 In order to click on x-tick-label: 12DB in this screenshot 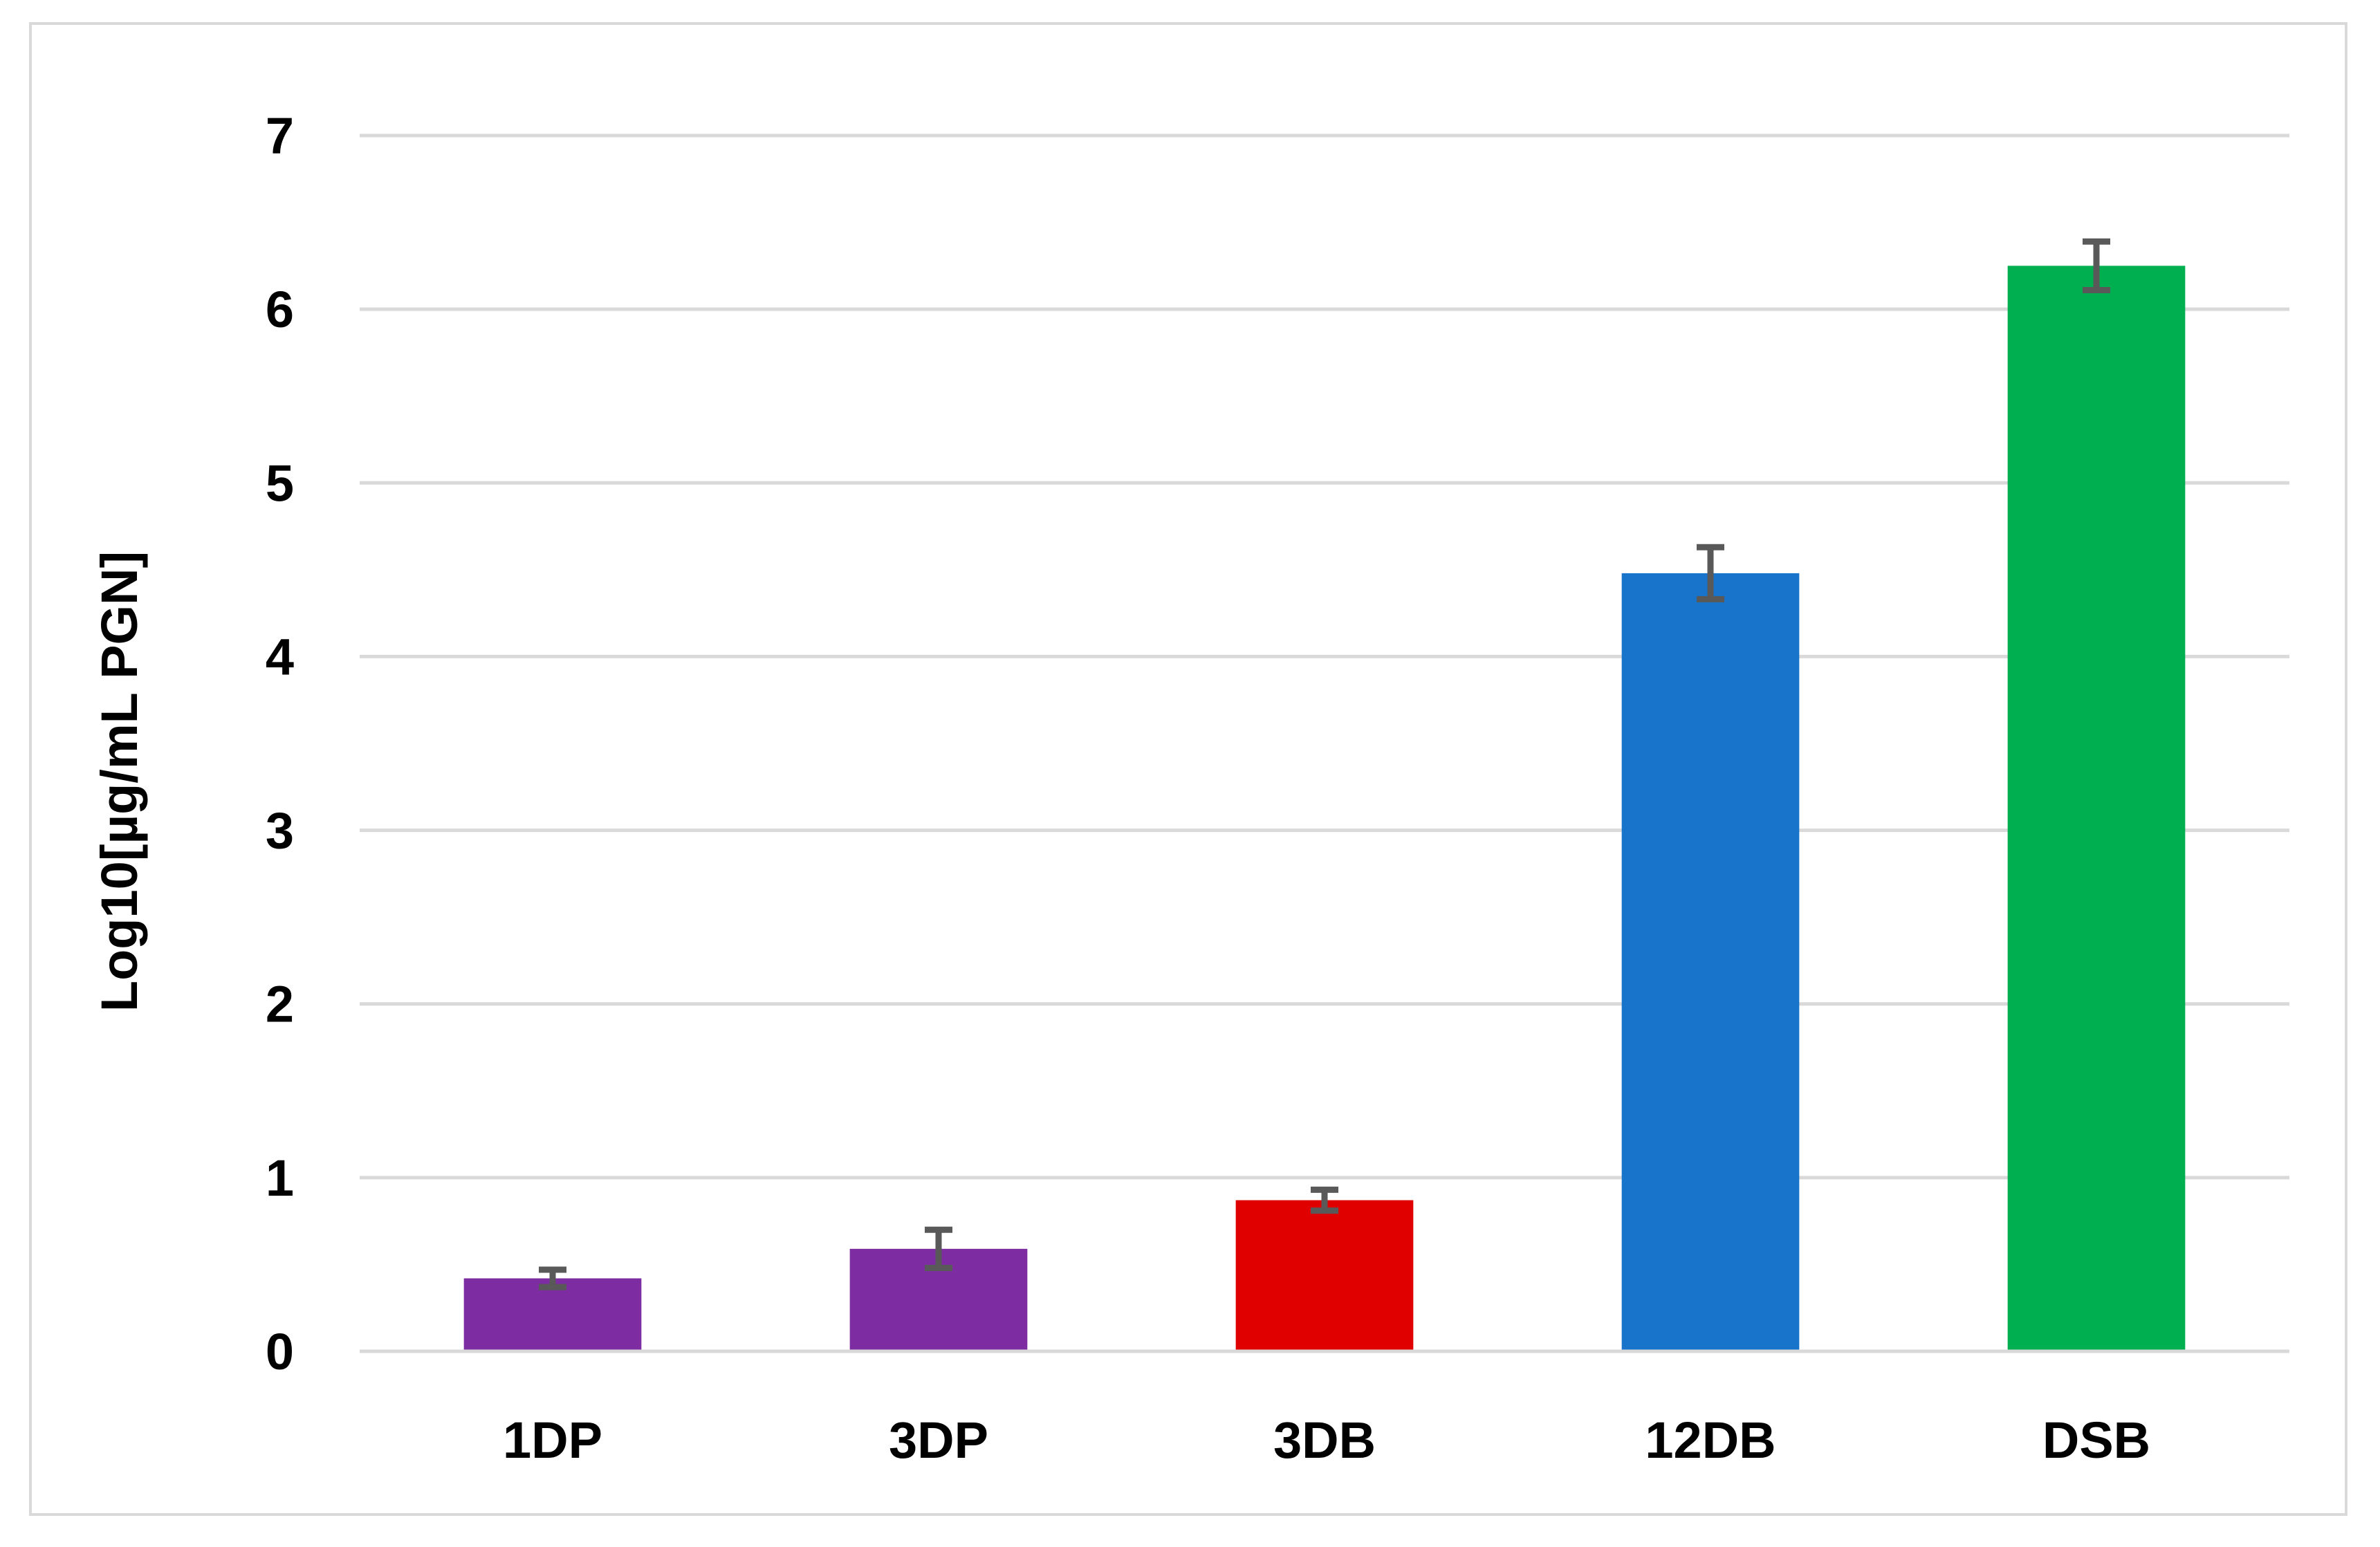, I will do `click(1710, 1440)`.